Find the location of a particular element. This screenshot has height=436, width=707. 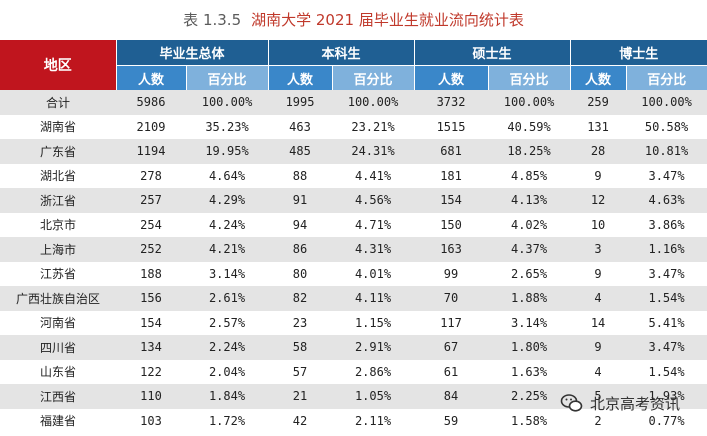

table-row: 广东省 1194 19.95% 485 24.31% 681 18.25% 28 10.81% is located at coordinates (353, 151).